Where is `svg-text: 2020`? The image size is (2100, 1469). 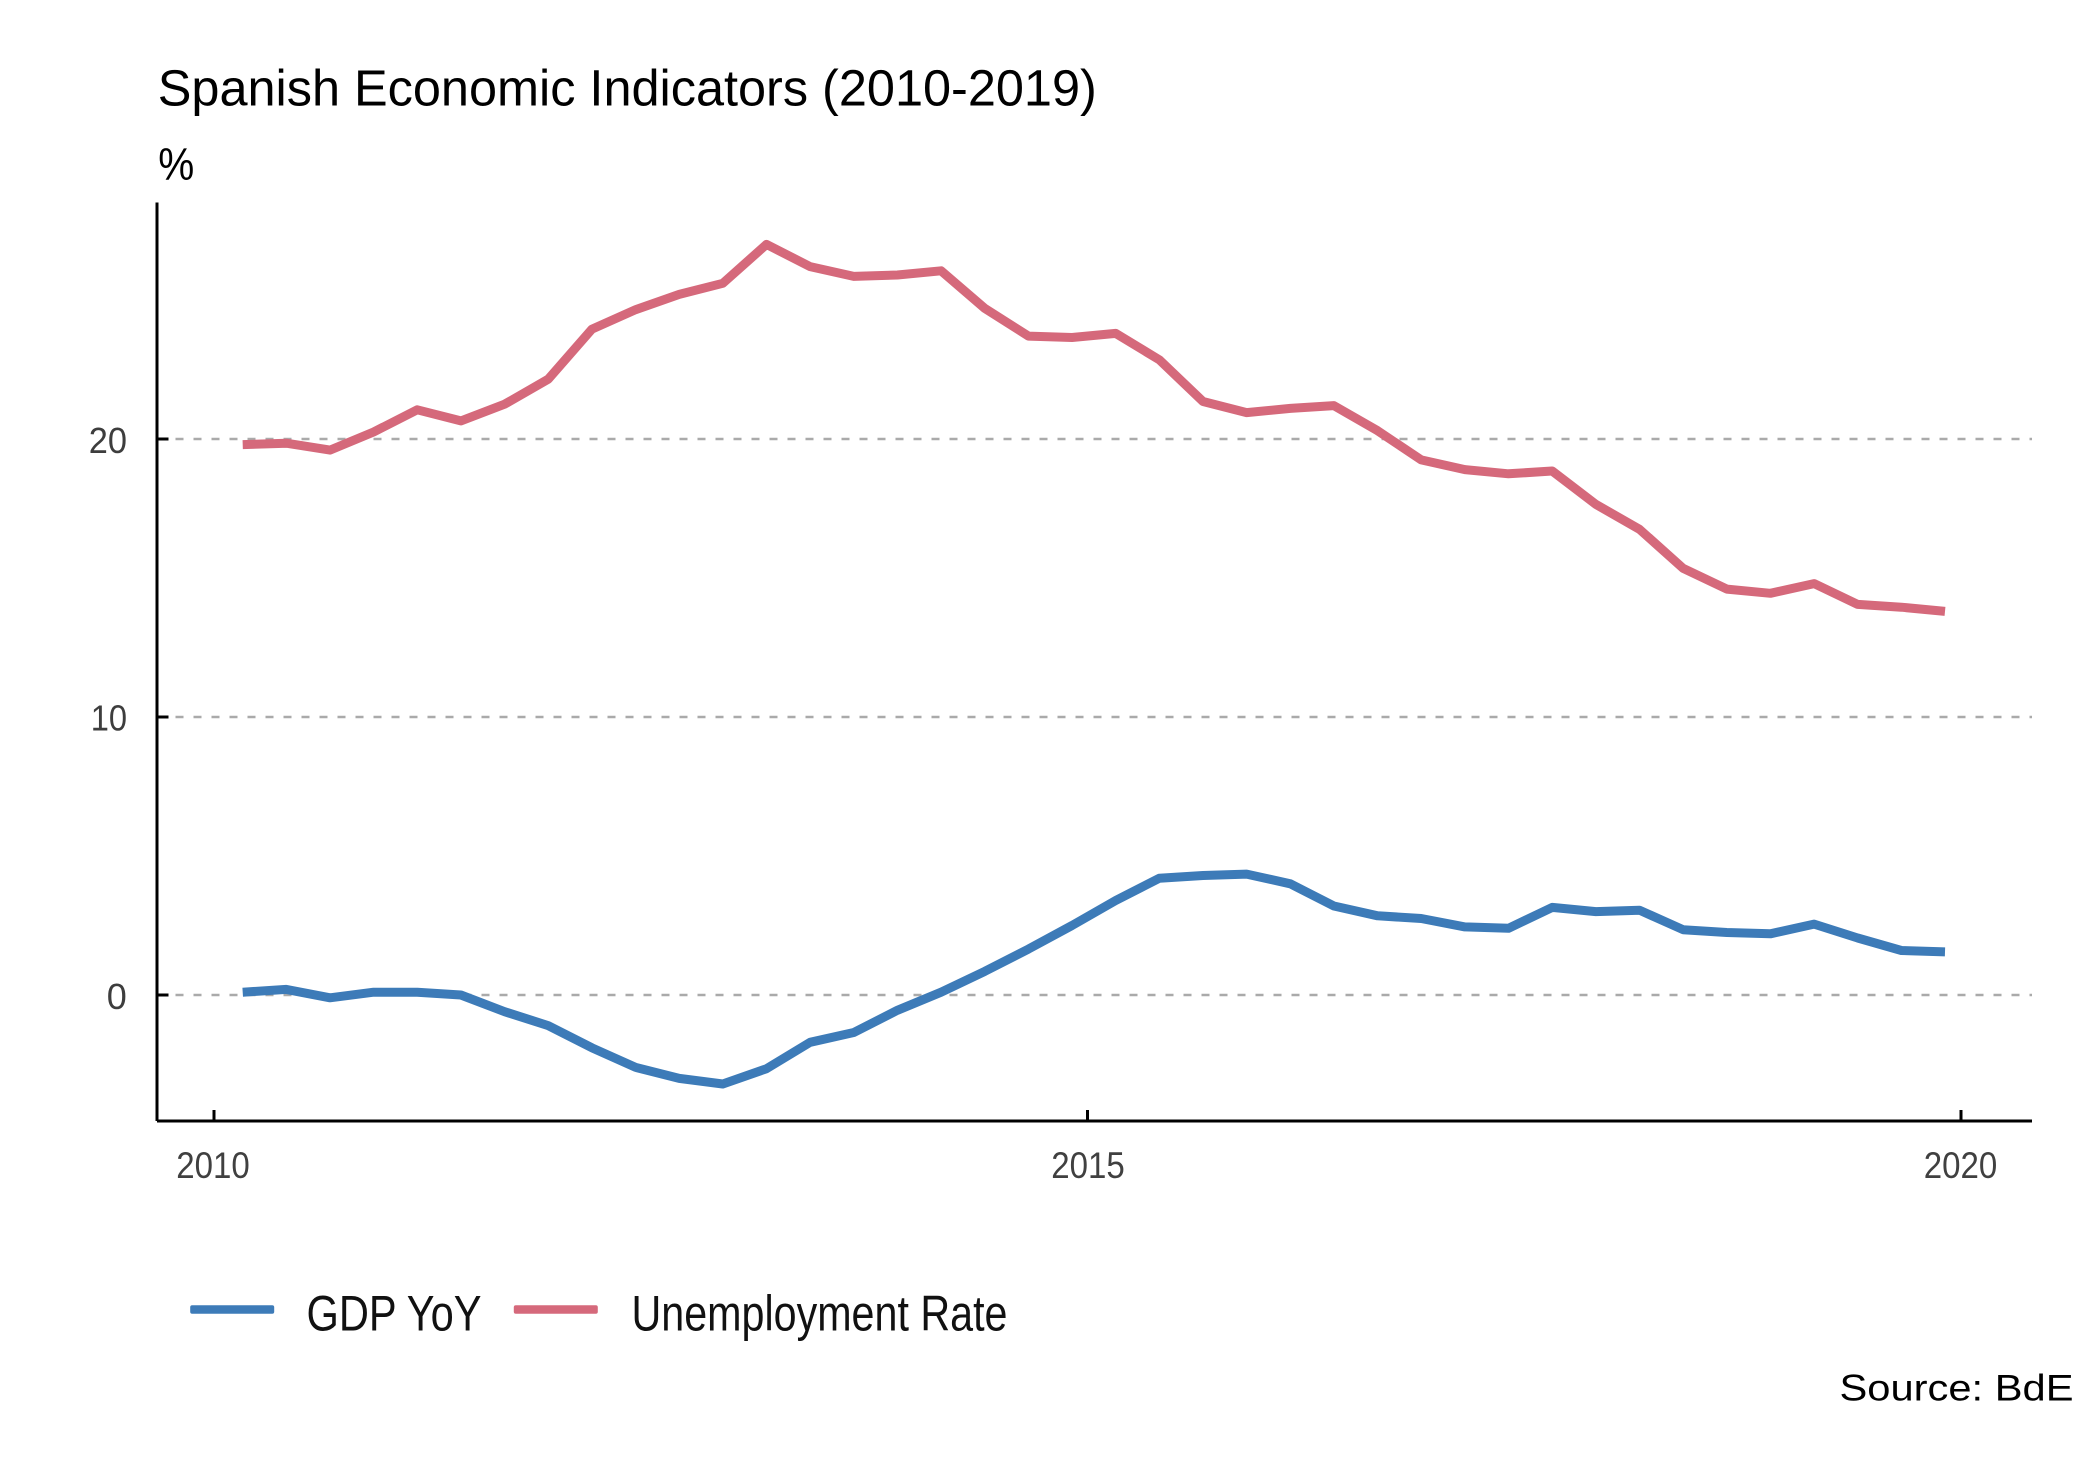
svg-text: 2020 is located at coordinates (1961, 1165).